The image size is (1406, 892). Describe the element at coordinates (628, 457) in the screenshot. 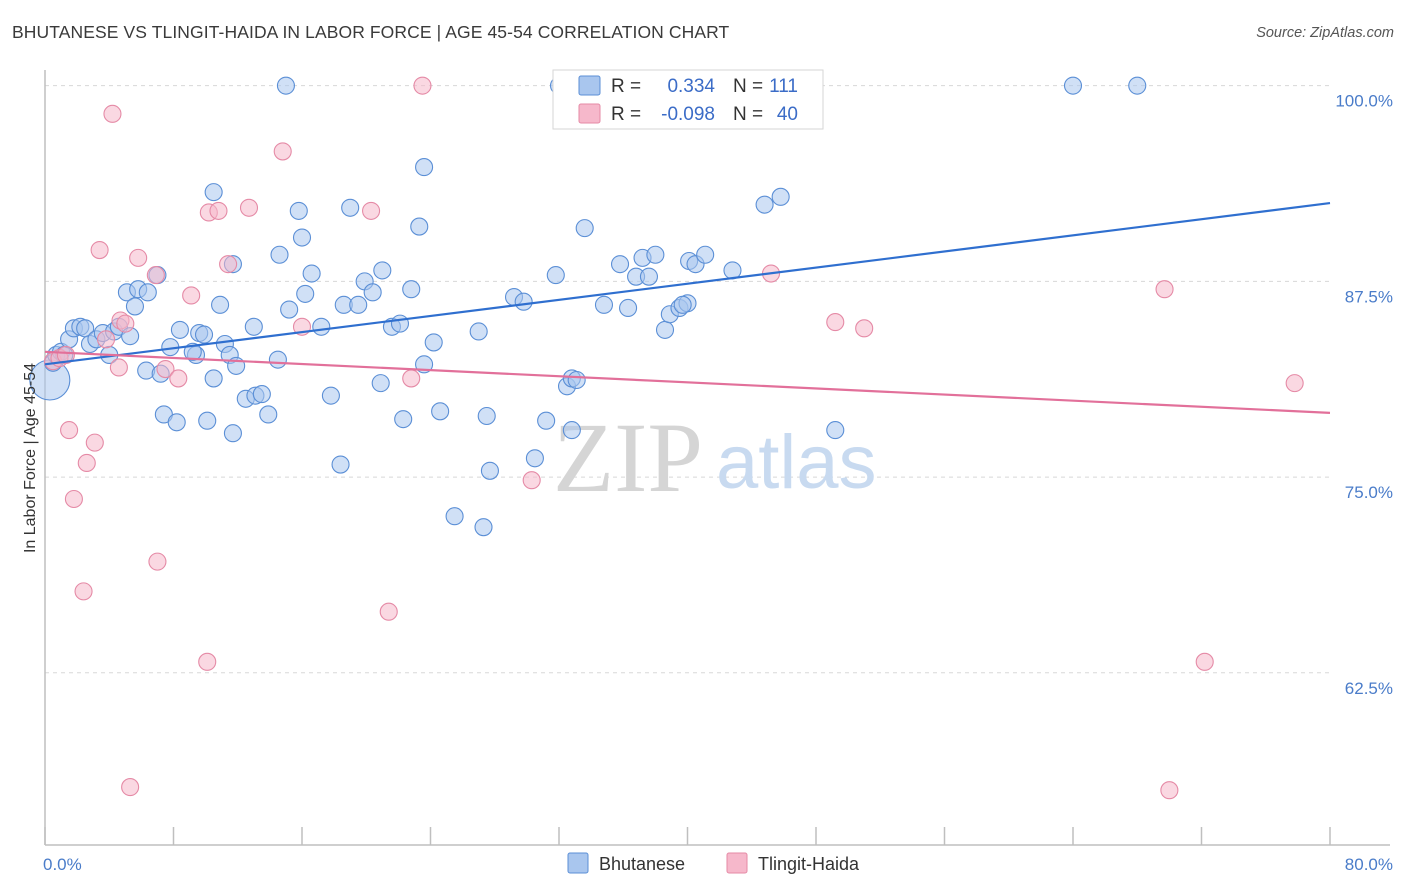

I see `watermark-zip: ZIP` at that location.